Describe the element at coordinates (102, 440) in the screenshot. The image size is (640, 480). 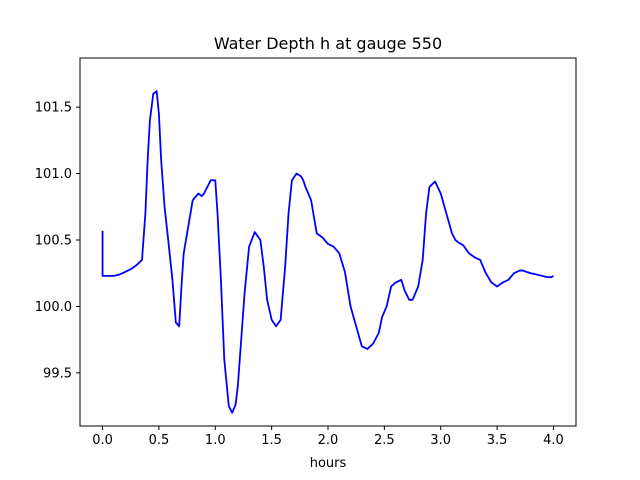
I see `x-tick-label: 0.0` at that location.